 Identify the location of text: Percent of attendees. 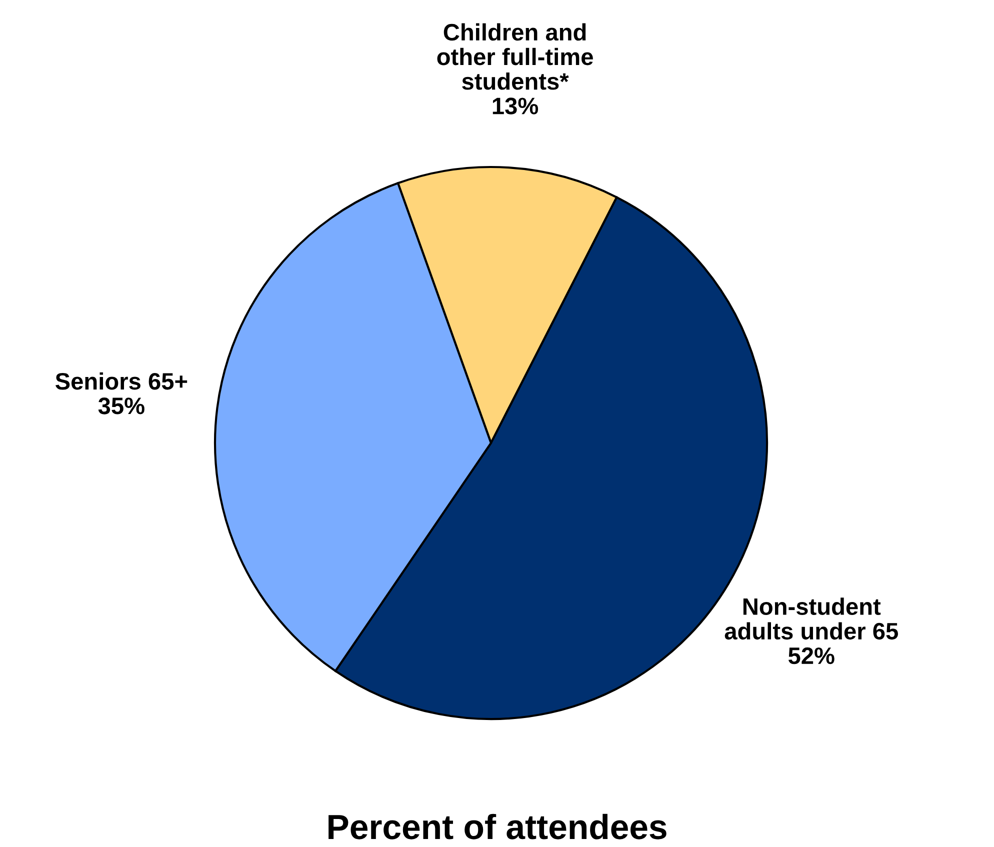
(497, 827).